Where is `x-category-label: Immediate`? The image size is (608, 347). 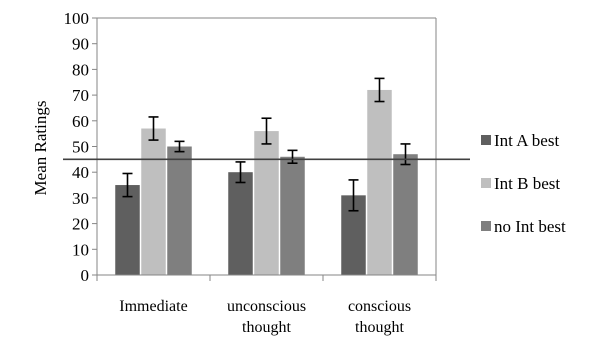 x-category-label: Immediate is located at coordinates (153, 306).